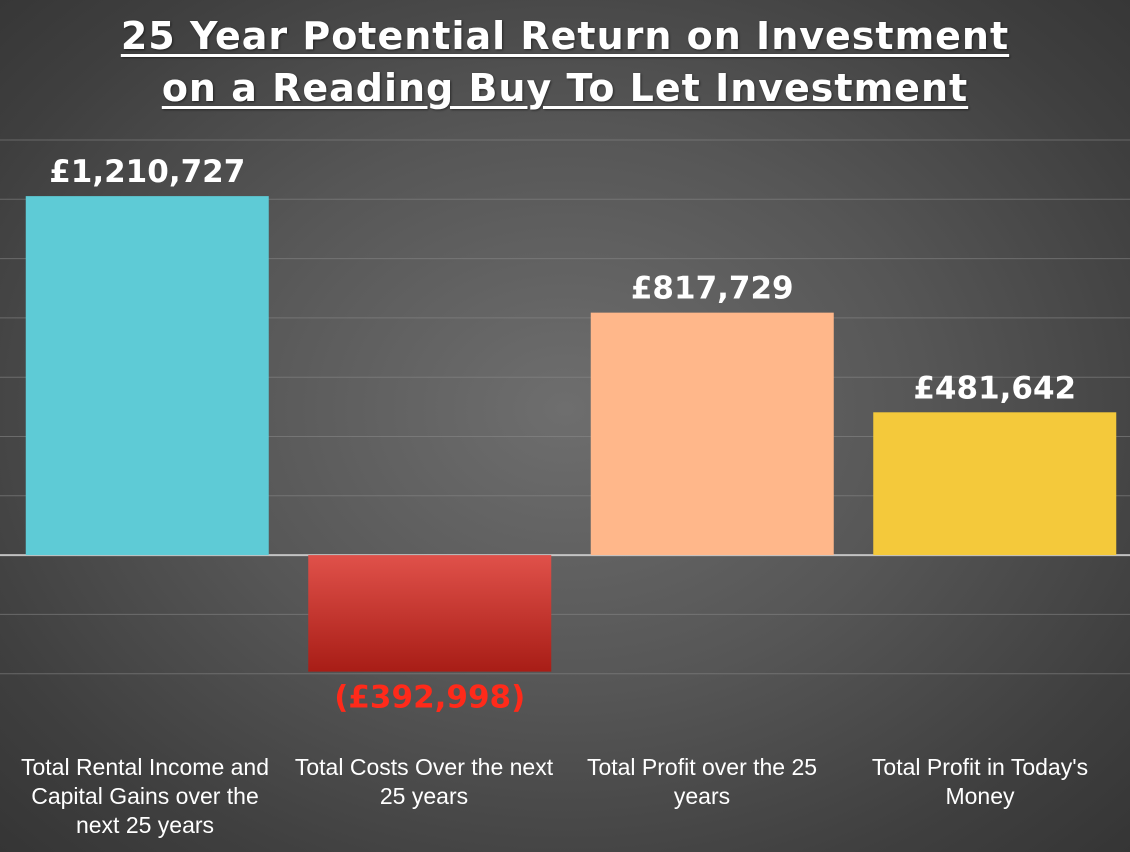 Image resolution: width=1130 pixels, height=852 pixels. Describe the element at coordinates (565, 36) in the screenshot. I see `chart-title-line-1: 25 Year Potential Return on Investment` at that location.